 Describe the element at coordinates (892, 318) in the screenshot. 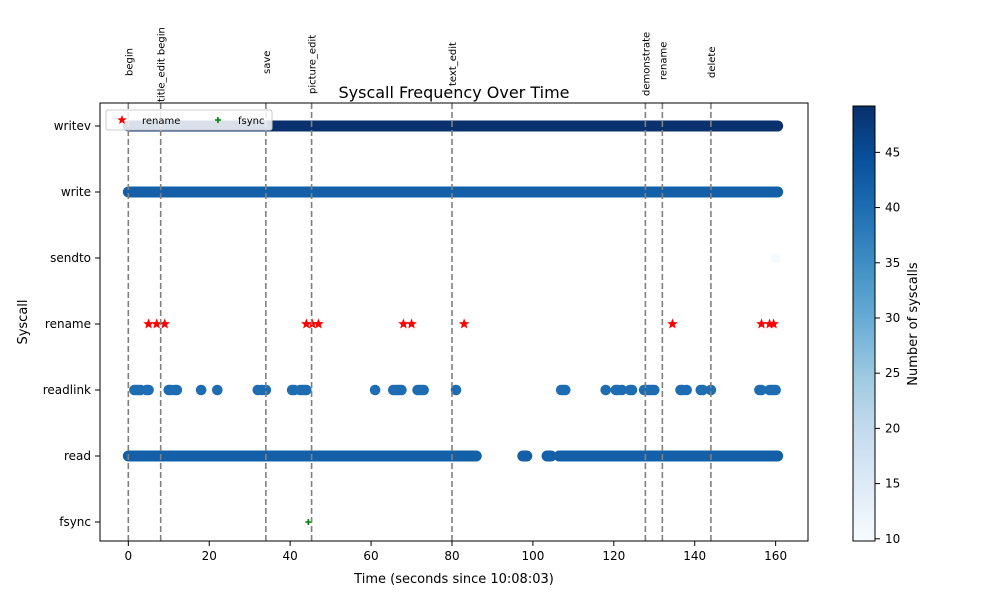

I see `colorbar-tick-label: 30` at that location.